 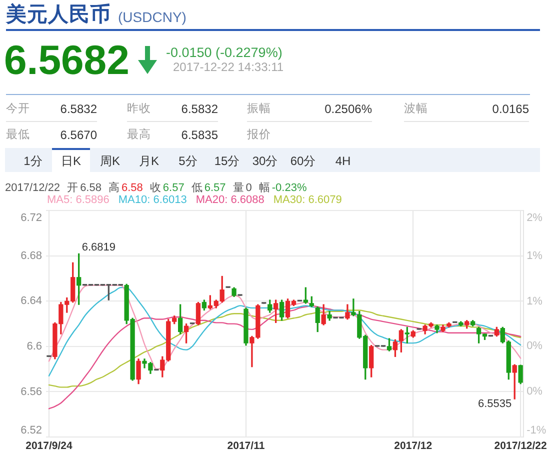 What do you see at coordinates (149, 161) in the screenshot?
I see `text: 月K` at bounding box center [149, 161].